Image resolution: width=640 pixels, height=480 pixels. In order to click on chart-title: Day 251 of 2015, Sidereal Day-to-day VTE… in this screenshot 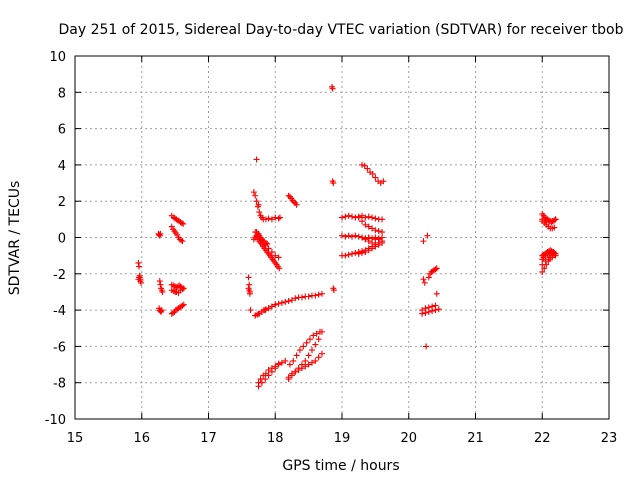, I will do `click(340, 30)`.